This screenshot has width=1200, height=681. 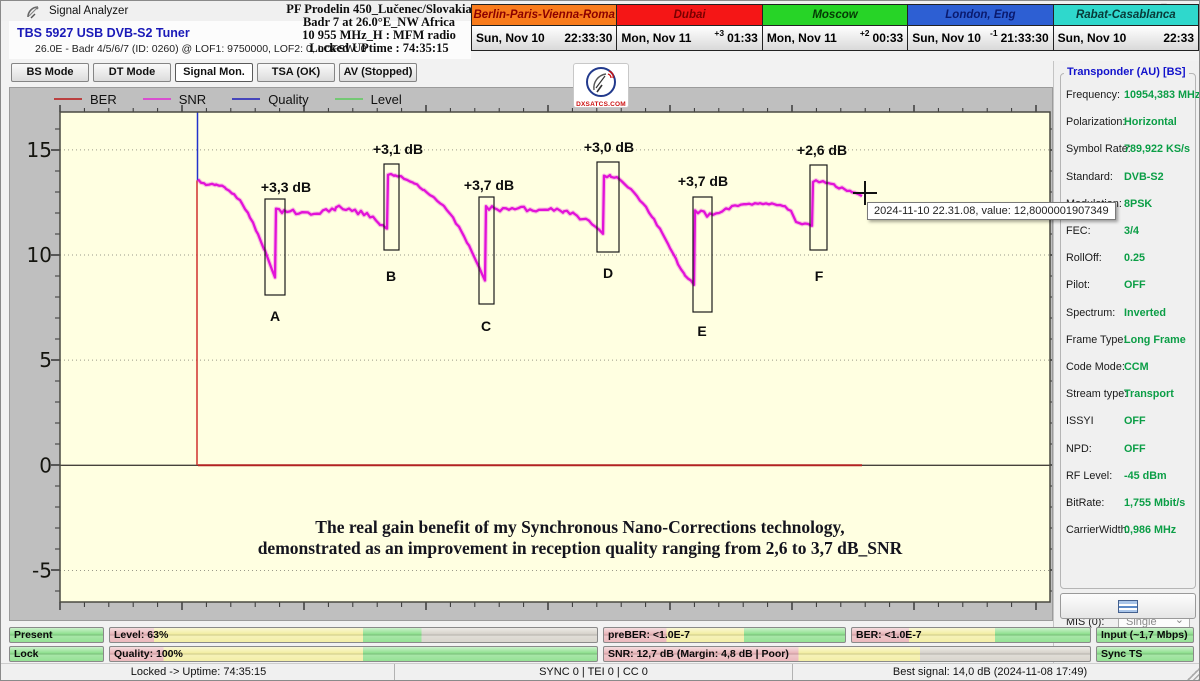 I want to click on tab-tsa-ok-: TSA (OK), so click(x=296, y=72).